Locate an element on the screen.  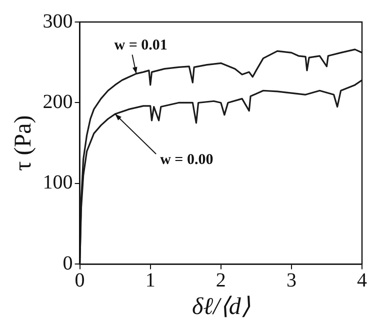
x-tick-label: 2 is located at coordinates (221, 280).